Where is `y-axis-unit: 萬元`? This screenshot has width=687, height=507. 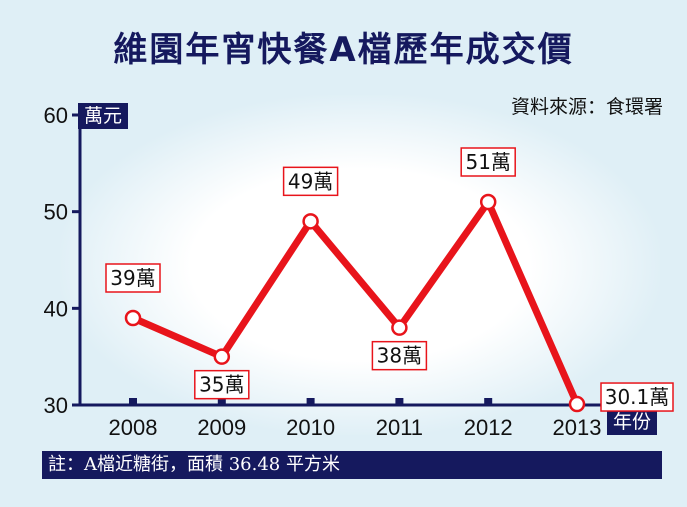
y-axis-unit: 萬元 is located at coordinates (103, 116).